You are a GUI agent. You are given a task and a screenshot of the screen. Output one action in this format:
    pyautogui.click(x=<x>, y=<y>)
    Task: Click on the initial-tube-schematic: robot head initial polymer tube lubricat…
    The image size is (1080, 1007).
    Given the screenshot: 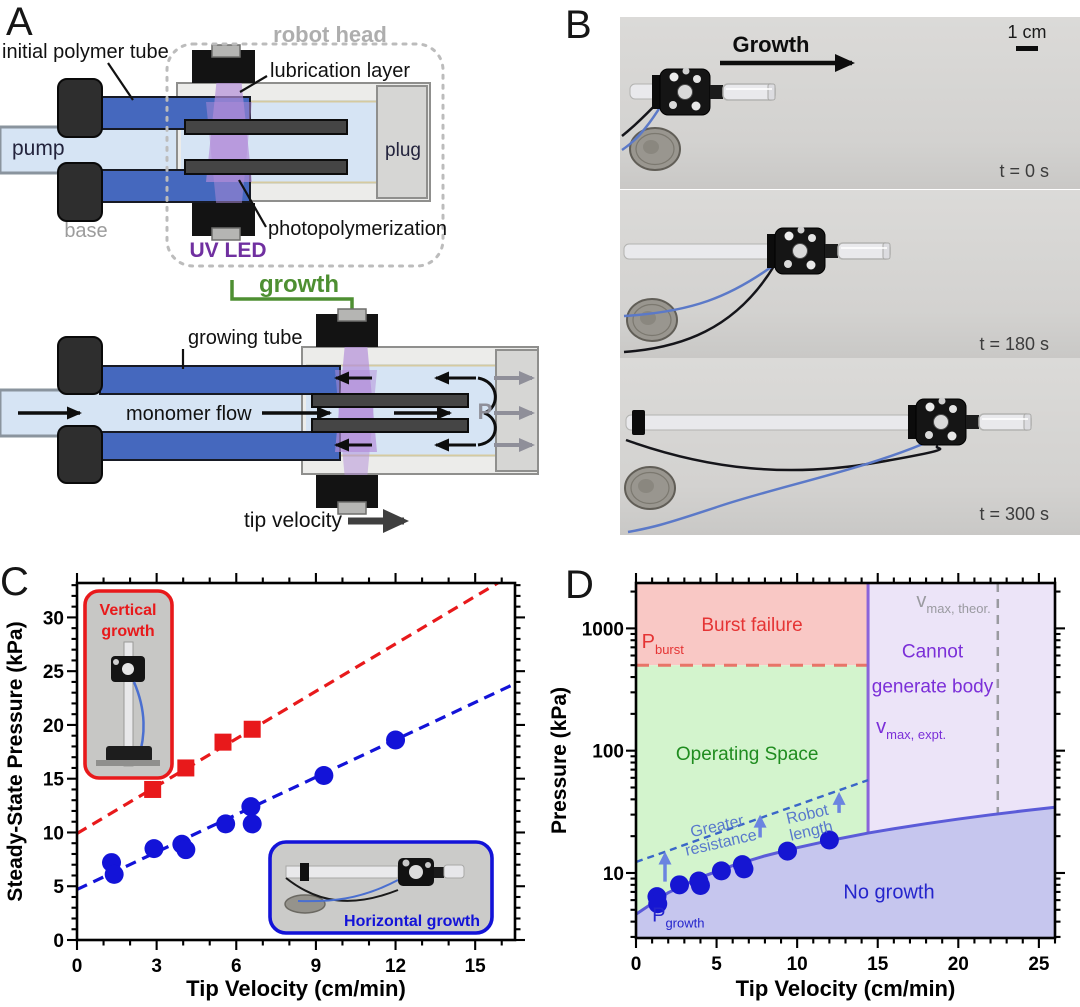 What is the action you would take?
    pyautogui.click(x=223, y=145)
    